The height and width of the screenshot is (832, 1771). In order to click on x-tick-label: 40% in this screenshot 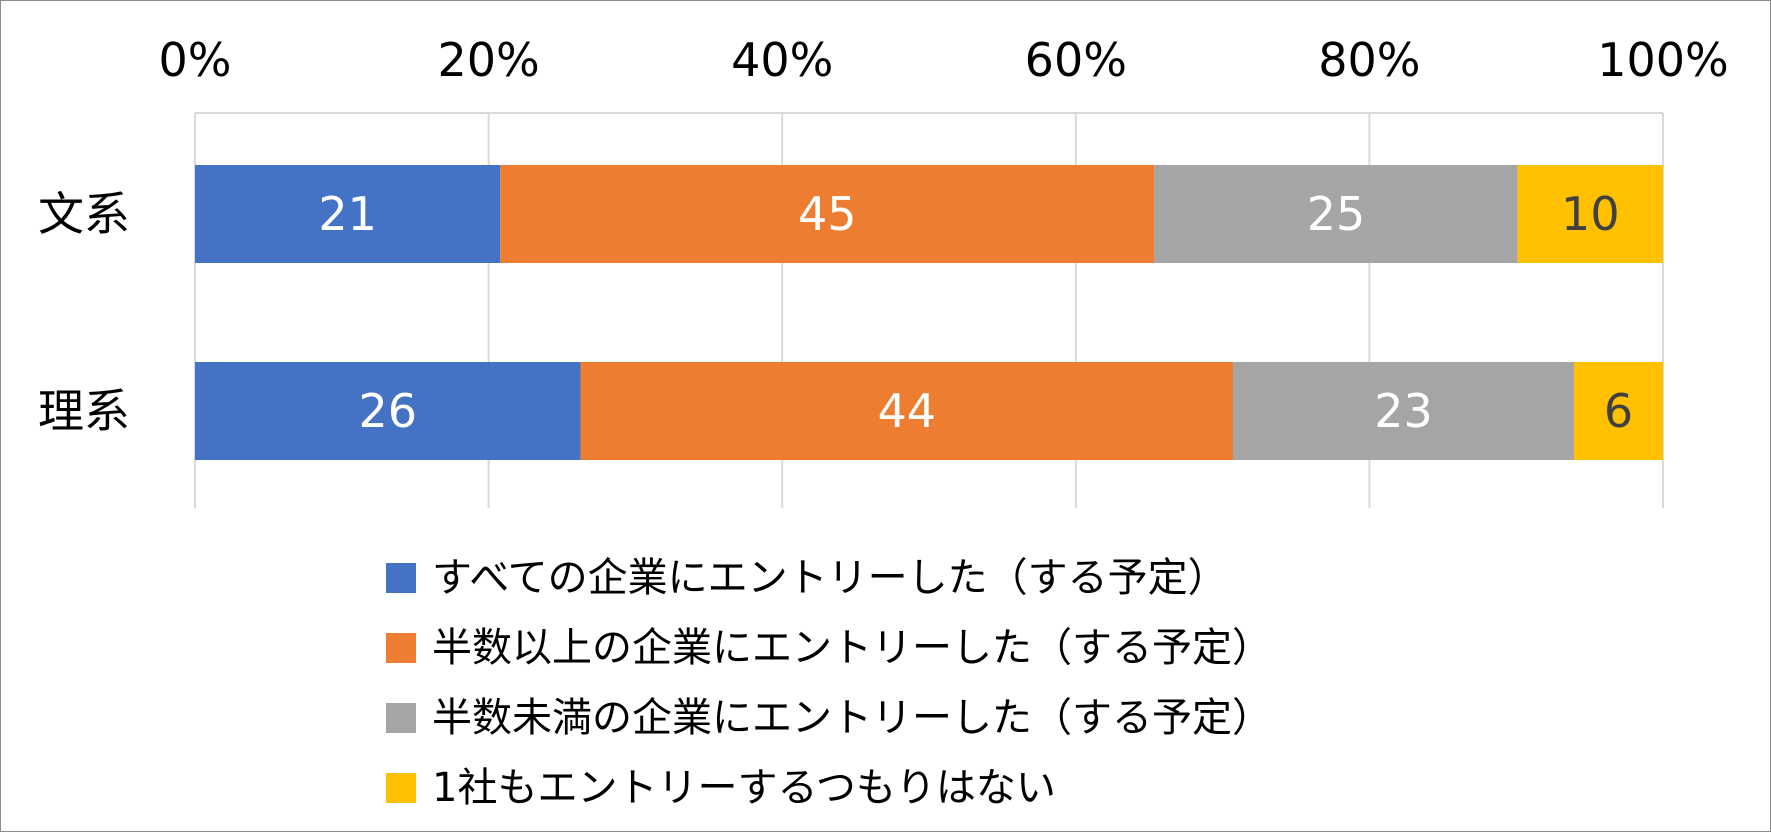, I will do `click(782, 60)`.